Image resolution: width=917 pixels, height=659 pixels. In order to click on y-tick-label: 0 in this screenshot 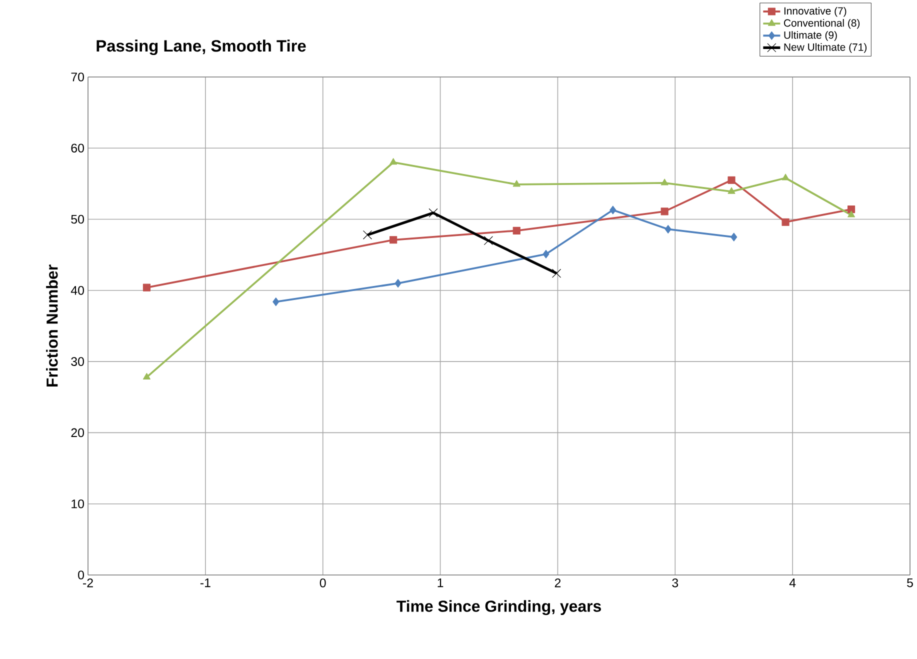, I will do `click(81, 575)`.